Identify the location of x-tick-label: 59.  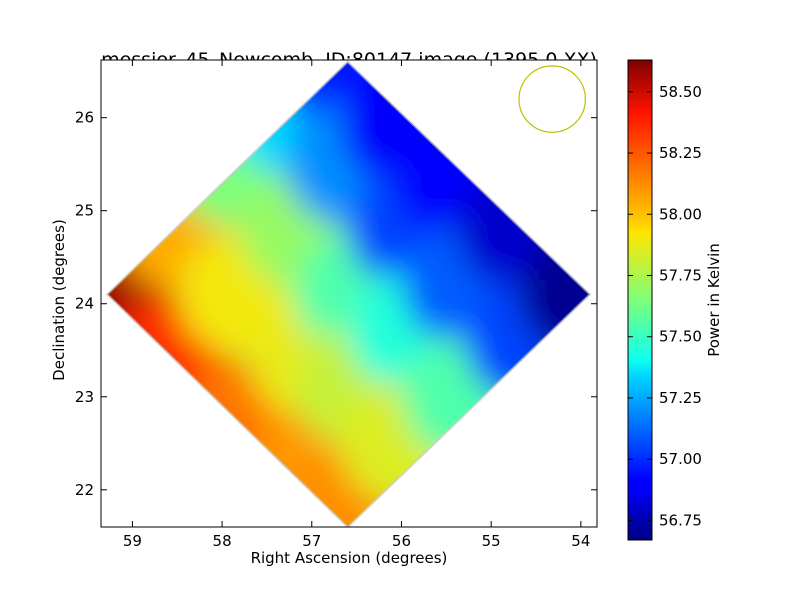
(132, 541).